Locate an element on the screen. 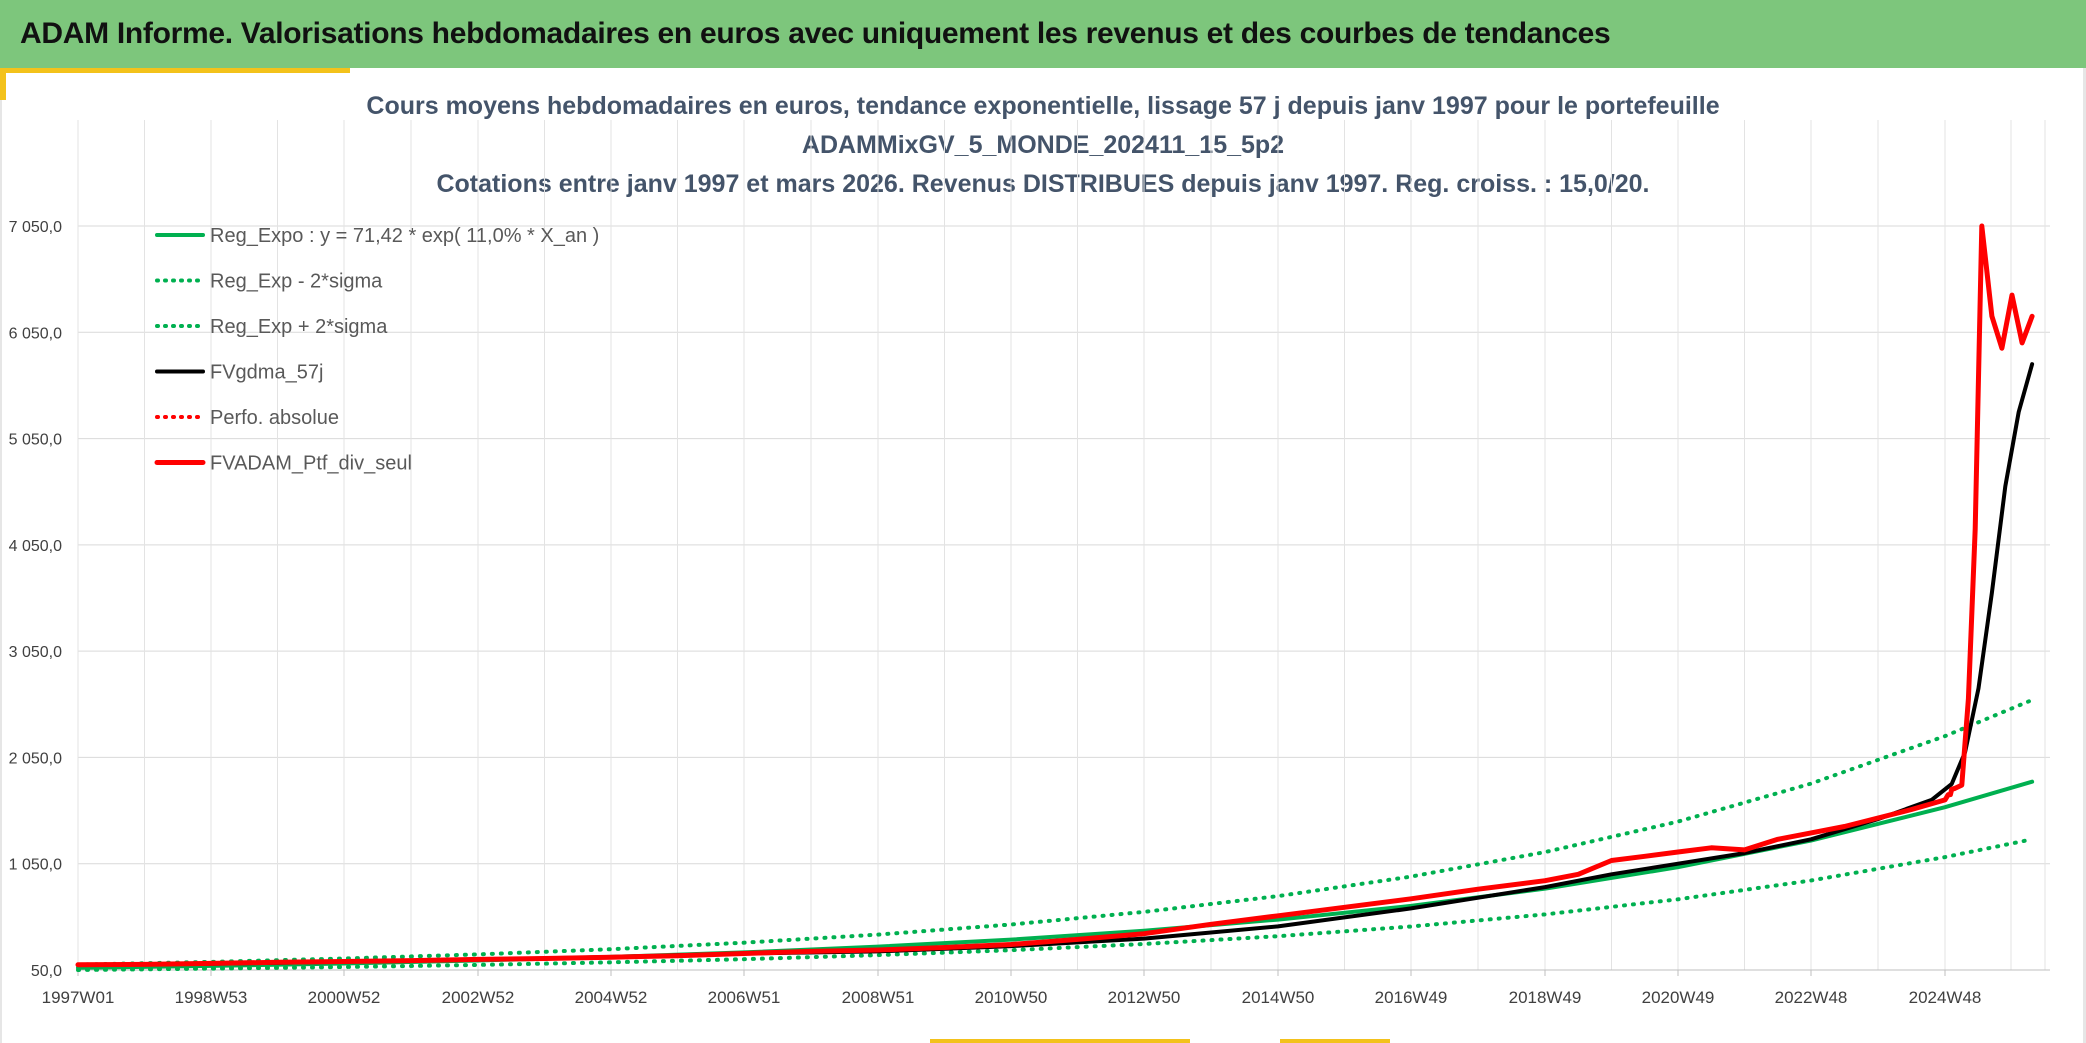 This screenshot has width=2086, height=1043. x-tick-label: 1998W53 is located at coordinates (211, 997).